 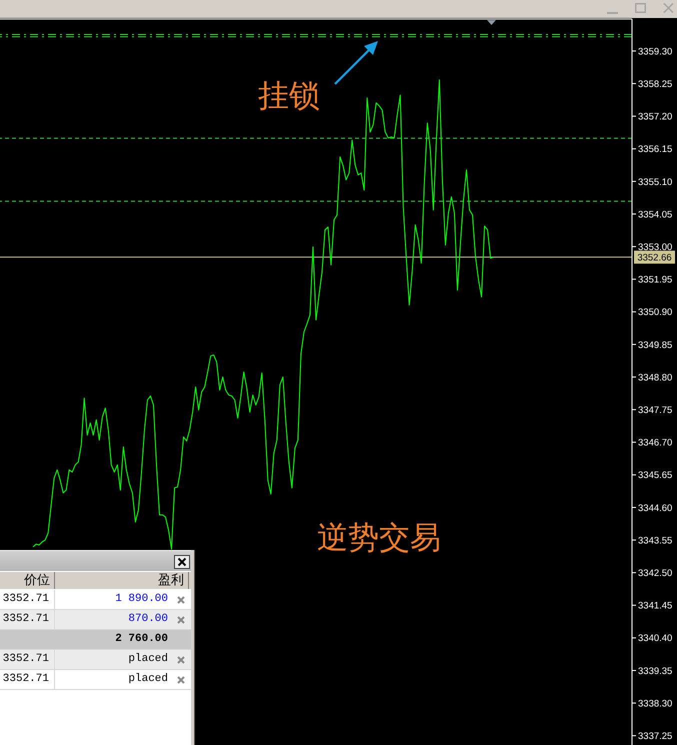 What do you see at coordinates (123, 580) in the screenshot?
I see `category-label: 盈利` at bounding box center [123, 580].